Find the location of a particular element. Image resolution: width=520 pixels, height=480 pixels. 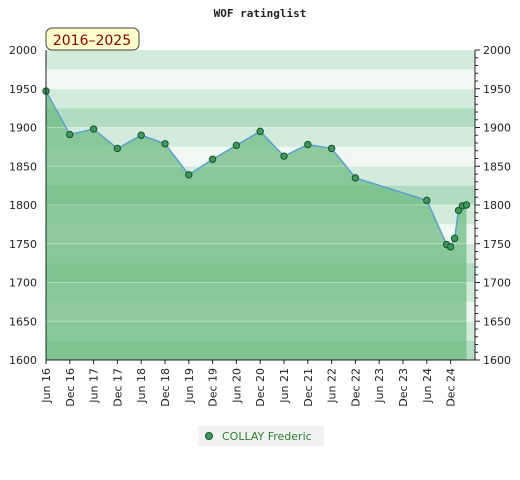

y-tick-label-left: 1800 is located at coordinates (23, 205).